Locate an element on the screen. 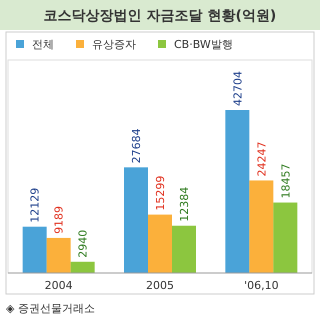 This screenshot has width=320, height=323. legend-label: 전체 is located at coordinates (43, 44).